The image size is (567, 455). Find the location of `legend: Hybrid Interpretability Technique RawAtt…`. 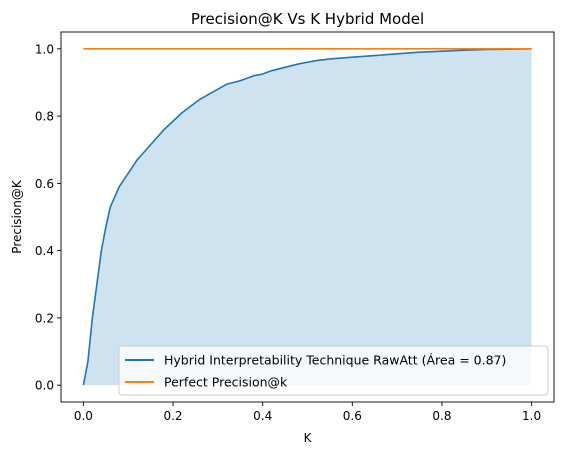

legend: Hybrid Interpretability Technique RawAtt… is located at coordinates (333, 370).